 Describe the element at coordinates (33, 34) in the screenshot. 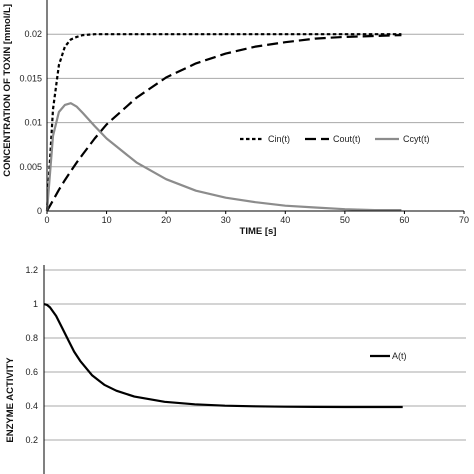

I see `y-tick-label: 0.02` at that location.